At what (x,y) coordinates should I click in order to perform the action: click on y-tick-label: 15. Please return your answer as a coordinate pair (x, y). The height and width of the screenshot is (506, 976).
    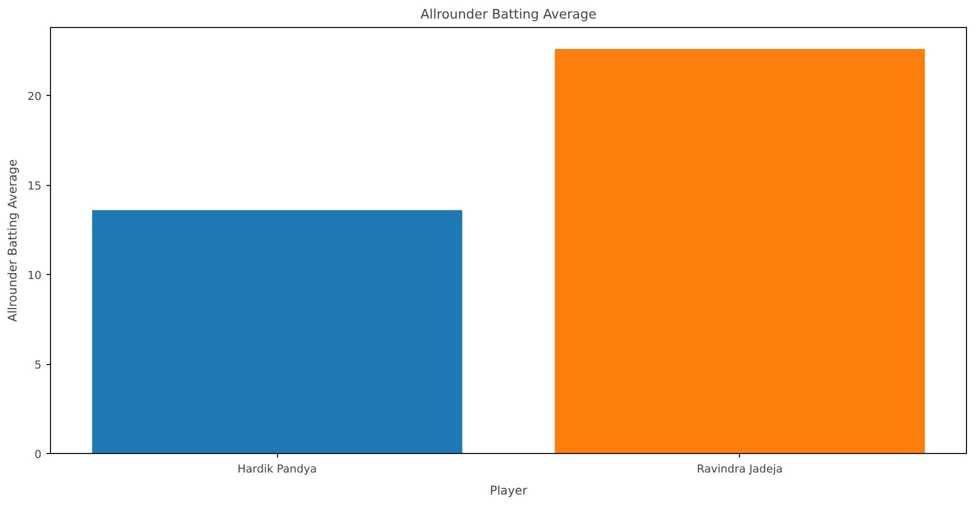
    Looking at the image, I should click on (35, 186).